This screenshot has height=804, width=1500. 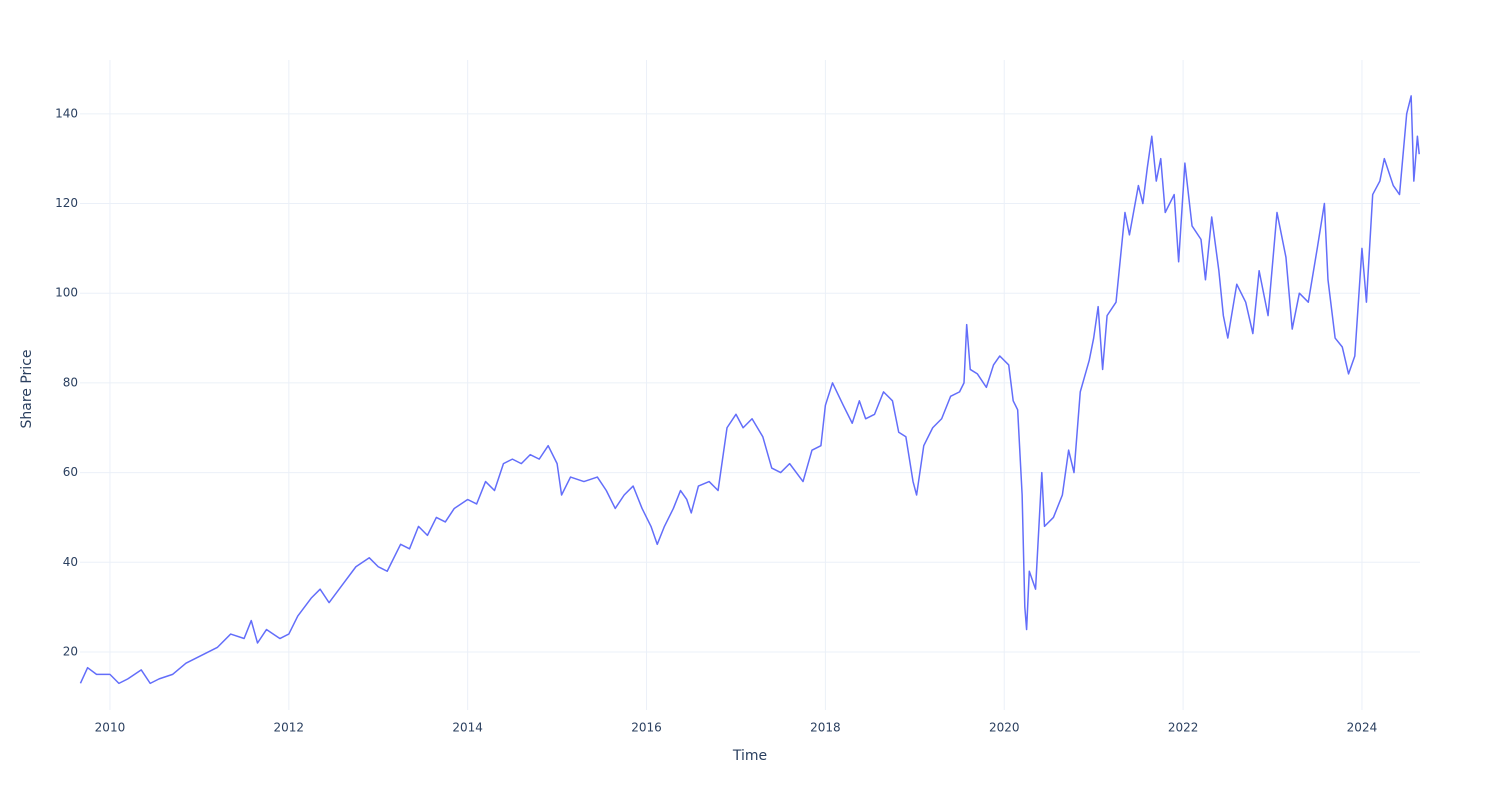 What do you see at coordinates (1362, 728) in the screenshot?
I see `x-tick-label: 2024` at bounding box center [1362, 728].